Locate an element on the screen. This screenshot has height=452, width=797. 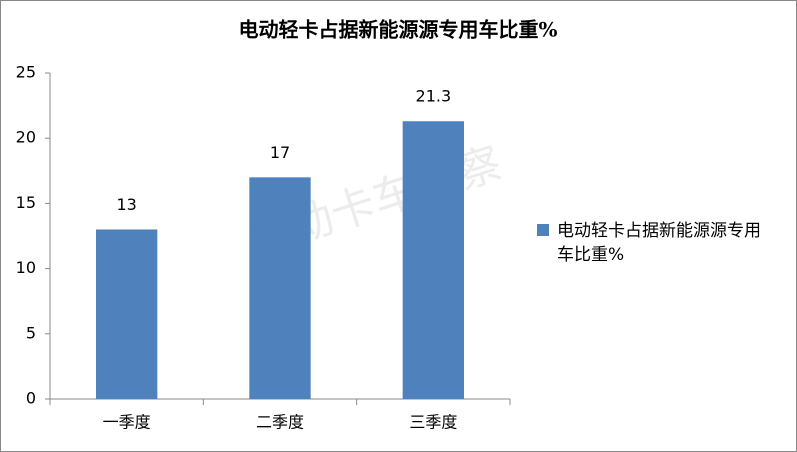
data-label: 21.3 is located at coordinates (434, 96).